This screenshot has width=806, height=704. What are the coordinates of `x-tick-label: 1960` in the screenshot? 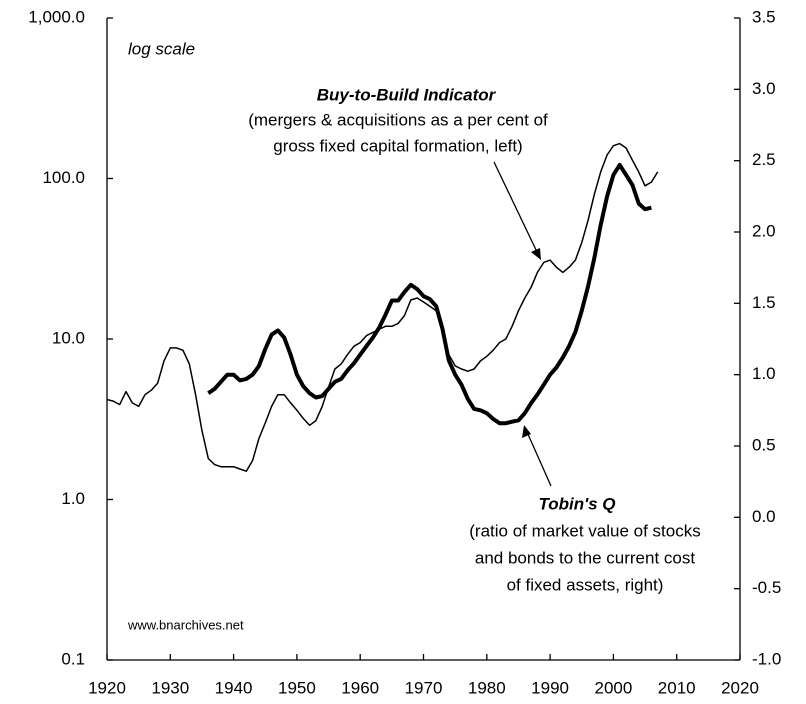 It's located at (360, 687).